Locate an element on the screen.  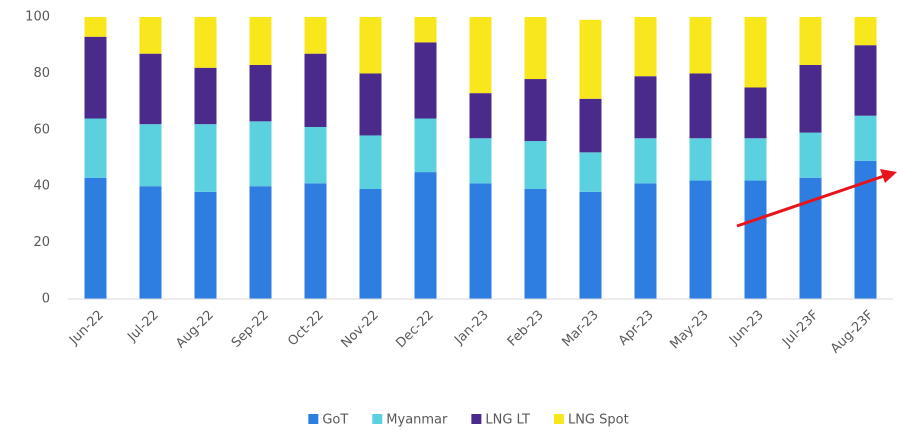
y-tick-label: 100 is located at coordinates (37, 17).